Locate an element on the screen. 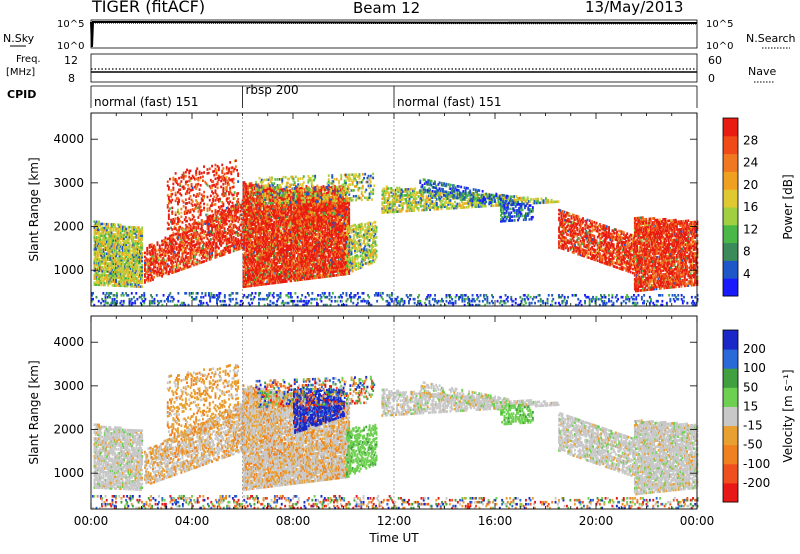  plot-title-date: 13/May/2013 is located at coordinates (634, 8).